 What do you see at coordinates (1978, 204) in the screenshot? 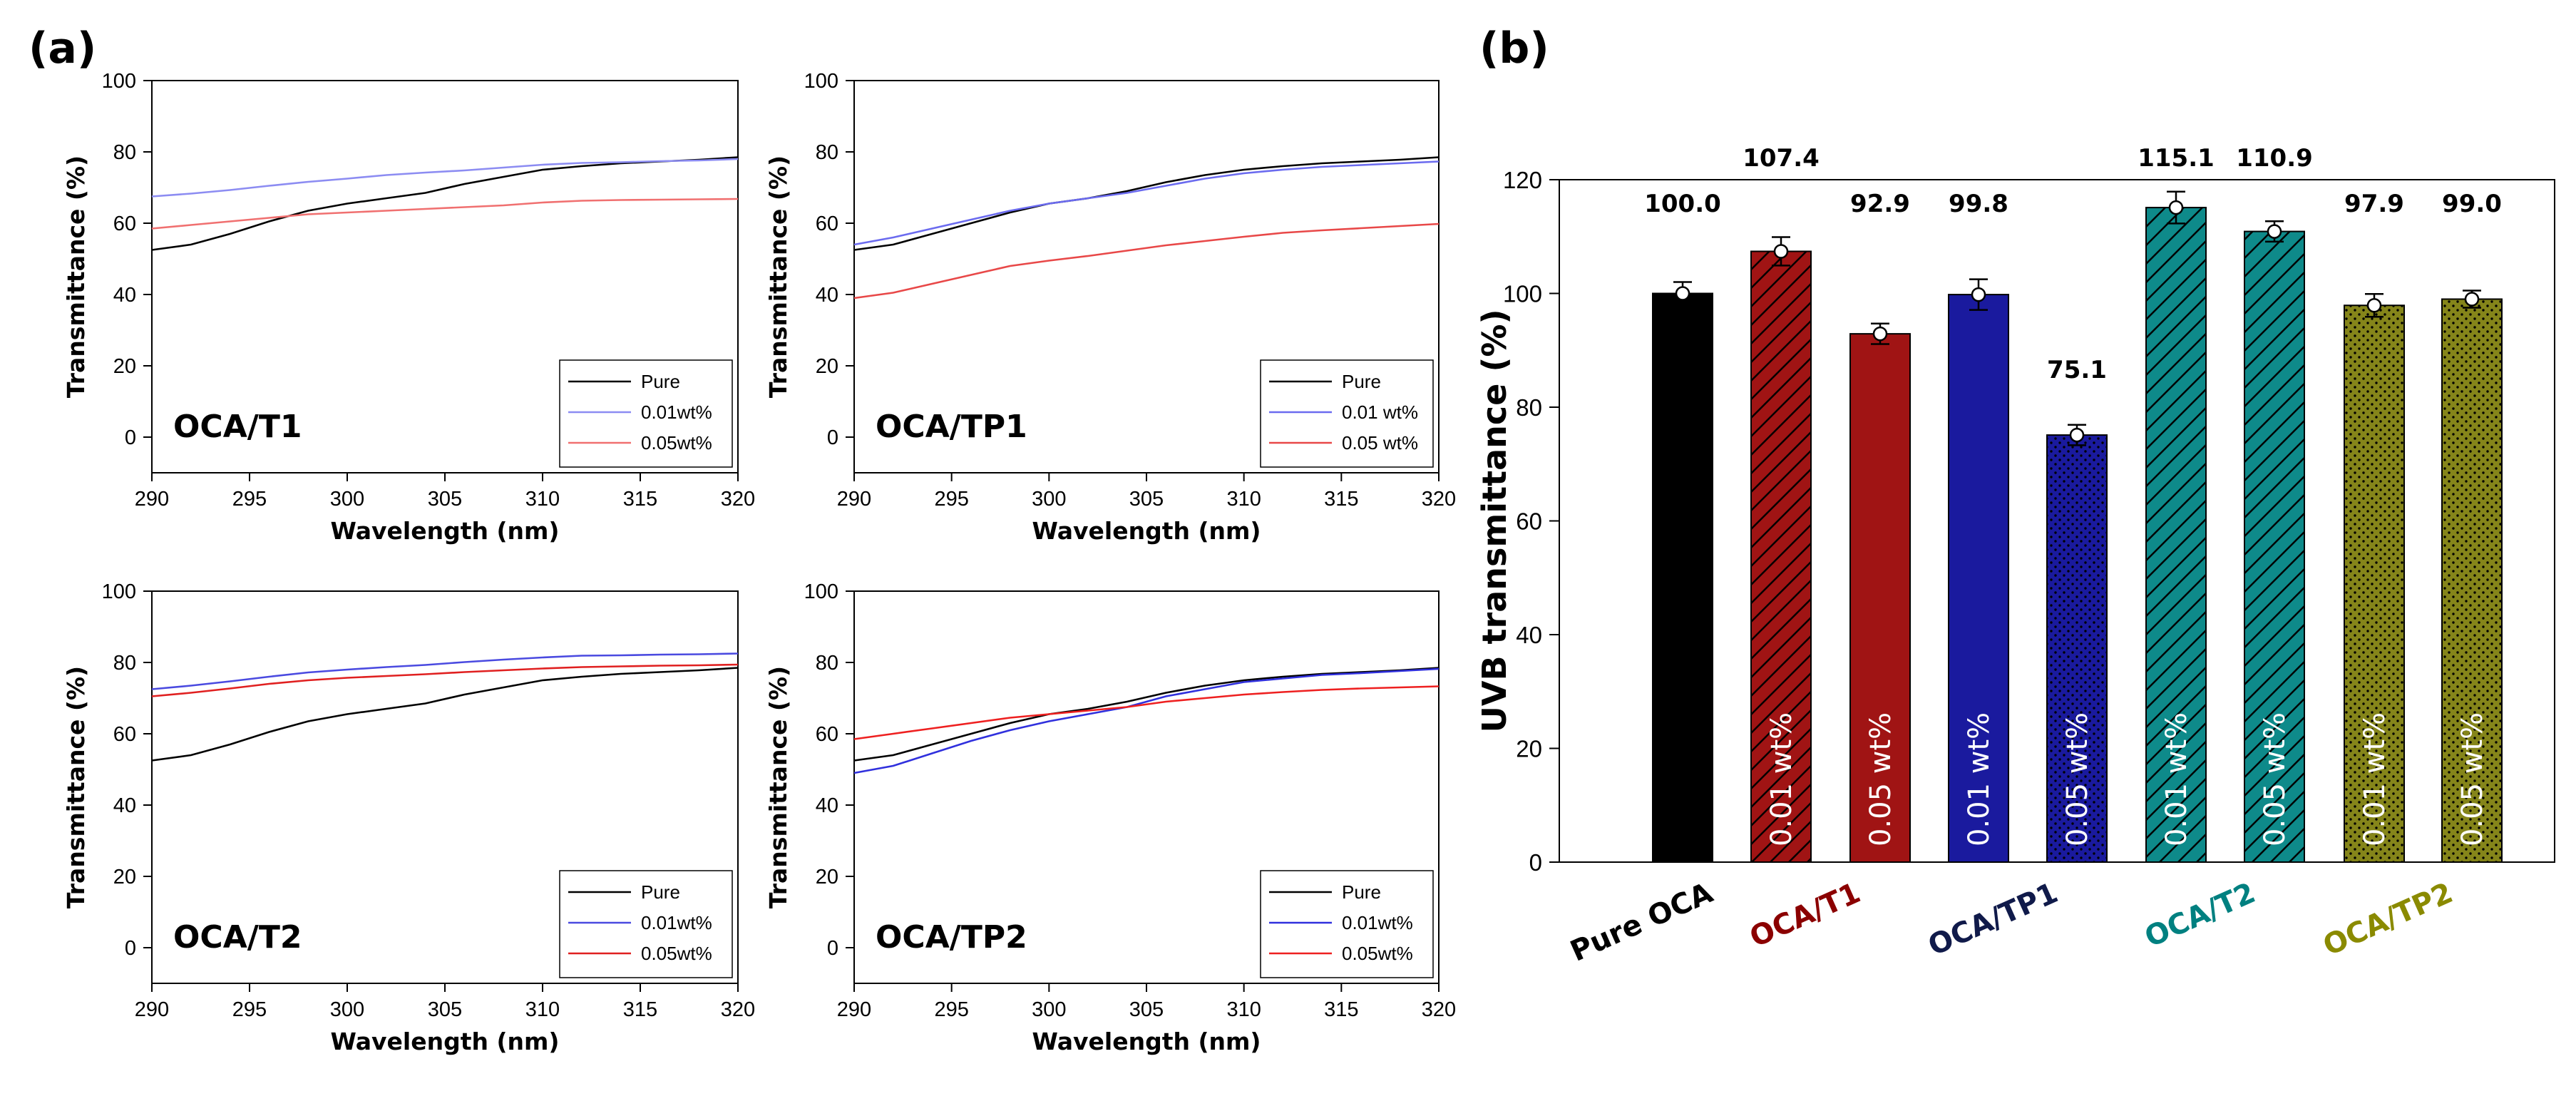
I see `bar-value-label: 99.8` at bounding box center [1978, 204].